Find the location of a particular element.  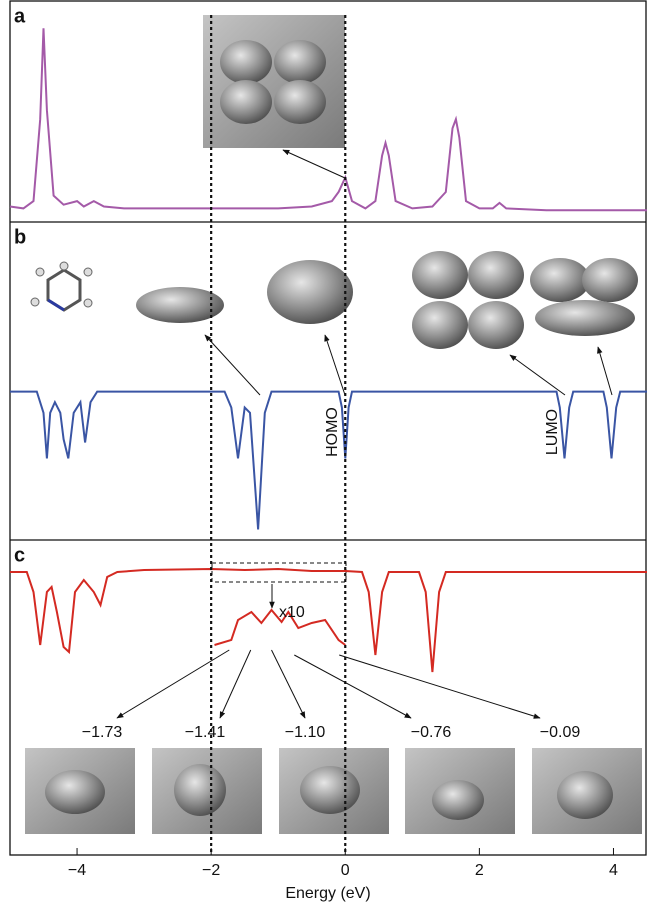

panel-label: b is located at coordinates (20, 237).